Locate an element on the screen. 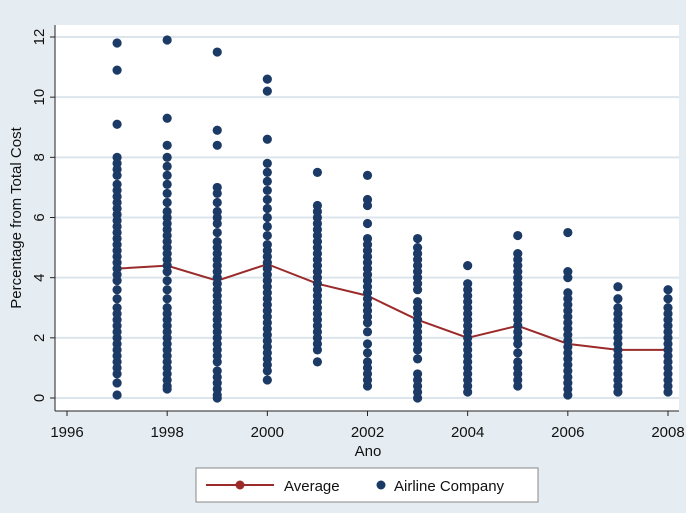 This screenshot has width=686, height=513. legend-average-marker is located at coordinates (240, 485).